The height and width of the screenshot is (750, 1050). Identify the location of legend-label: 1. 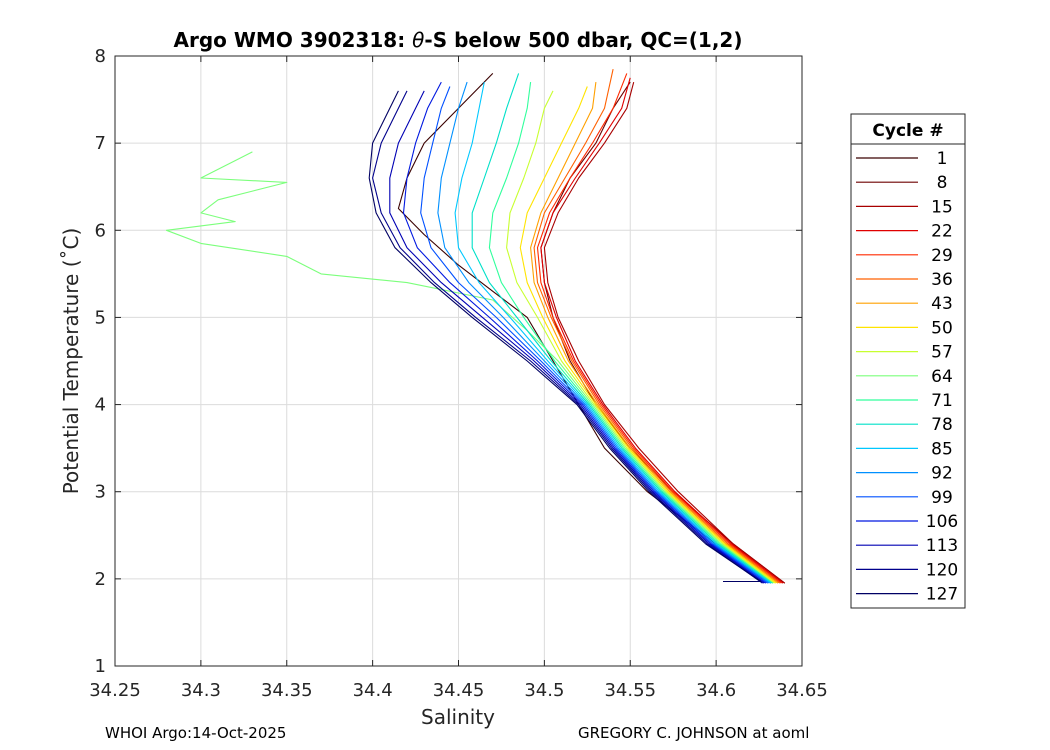
(942, 159).